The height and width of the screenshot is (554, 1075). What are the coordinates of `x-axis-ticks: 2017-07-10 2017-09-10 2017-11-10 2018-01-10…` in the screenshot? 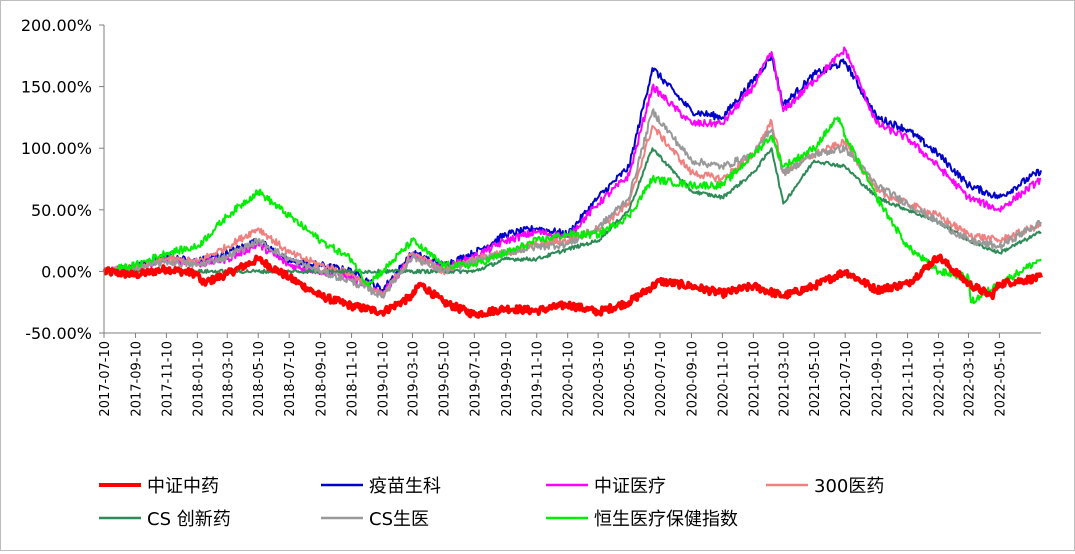 It's located at (553, 375).